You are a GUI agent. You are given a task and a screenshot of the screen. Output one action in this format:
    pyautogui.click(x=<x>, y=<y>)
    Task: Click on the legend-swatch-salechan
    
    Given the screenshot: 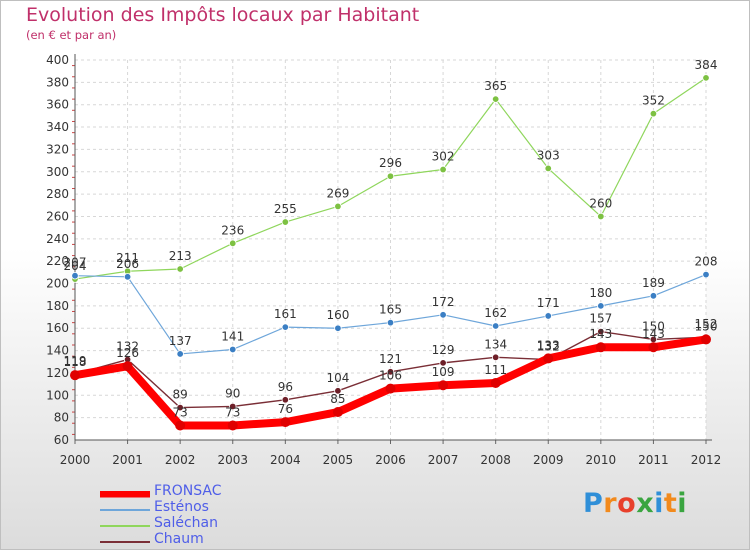 What is the action you would take?
    pyautogui.click(x=125, y=526)
    